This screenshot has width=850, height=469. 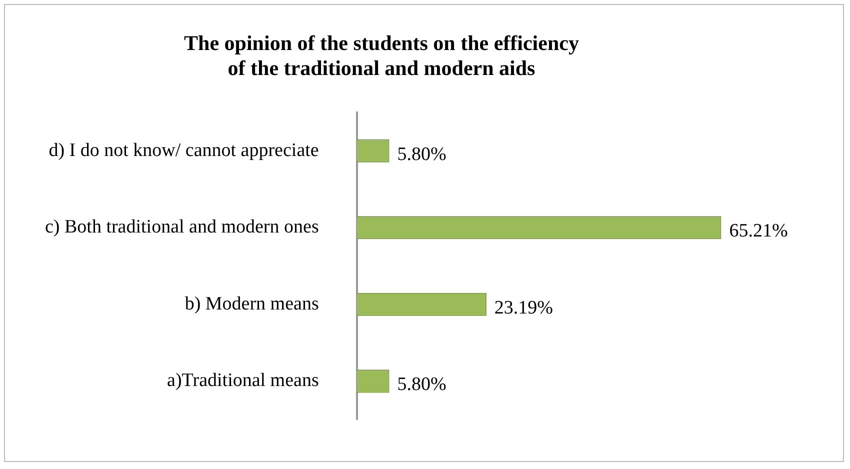 I want to click on y-tick-label: d) I do not know/ cannot appreciate, so click(x=183, y=150).